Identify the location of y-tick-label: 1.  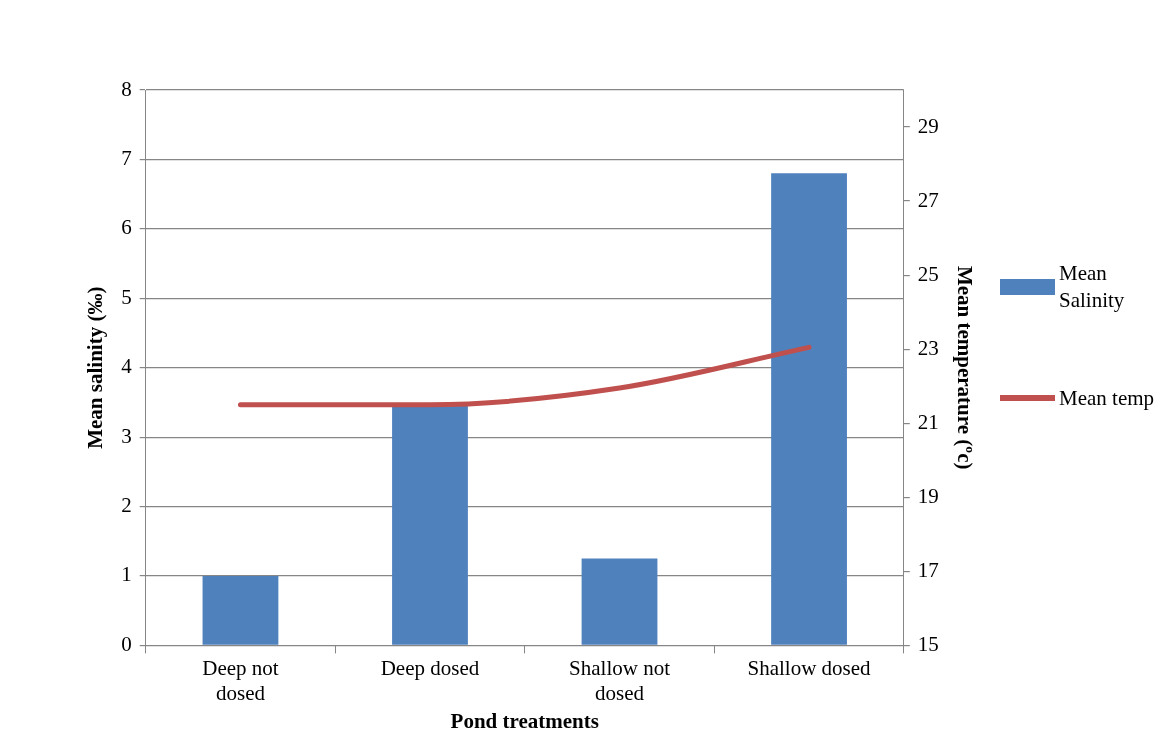
(126, 574).